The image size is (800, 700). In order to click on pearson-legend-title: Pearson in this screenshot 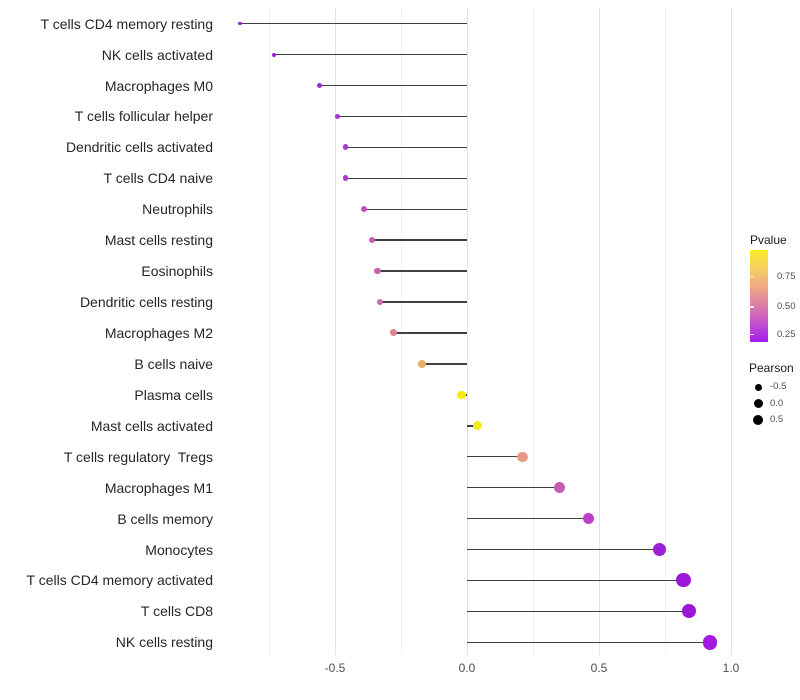, I will do `click(771, 368)`.